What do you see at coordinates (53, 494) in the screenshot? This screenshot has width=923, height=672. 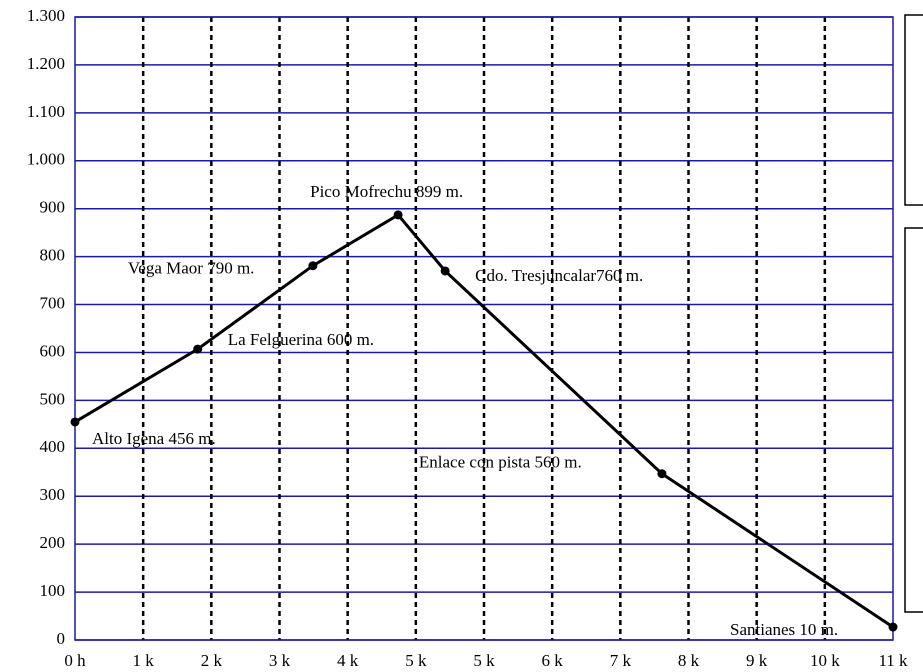 I see `y-tick-label: 300` at bounding box center [53, 494].